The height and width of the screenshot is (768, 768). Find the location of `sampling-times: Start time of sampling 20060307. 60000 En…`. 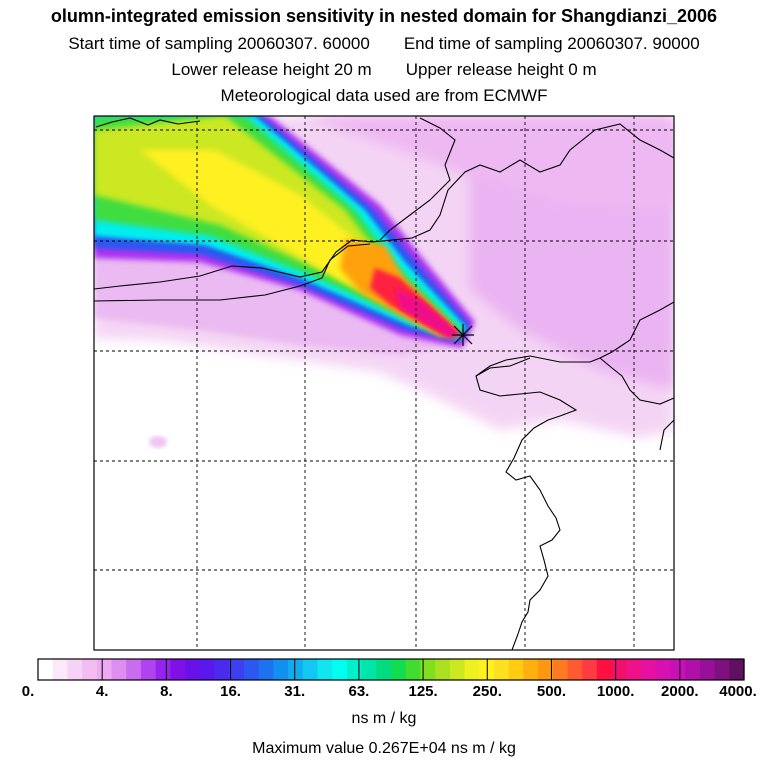

sampling-times: Start time of sampling 20060307. 60000 En… is located at coordinates (384, 44).